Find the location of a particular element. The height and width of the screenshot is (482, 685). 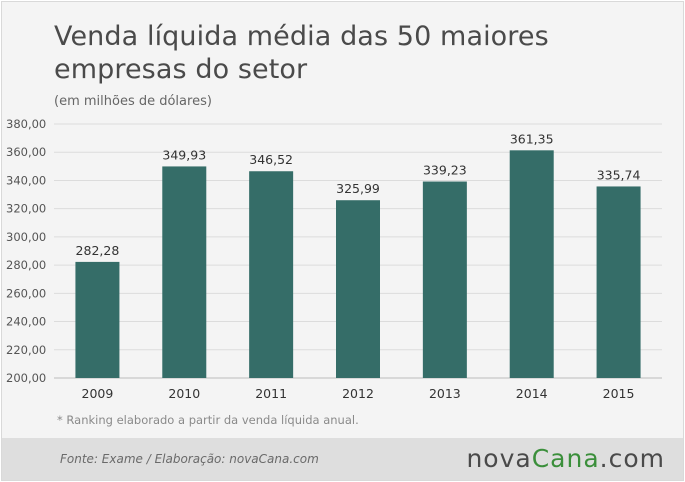

bar-value-label: 346,52 is located at coordinates (271, 159).